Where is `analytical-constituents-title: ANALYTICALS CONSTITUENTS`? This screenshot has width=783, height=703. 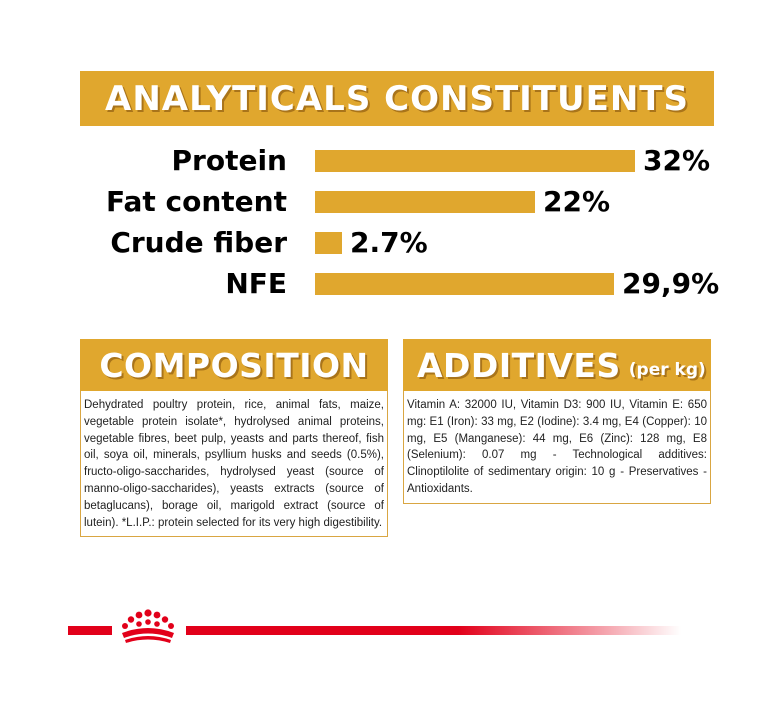
analytical-constituents-title: ANALYTICALS CONSTITUENTS is located at coordinates (397, 98).